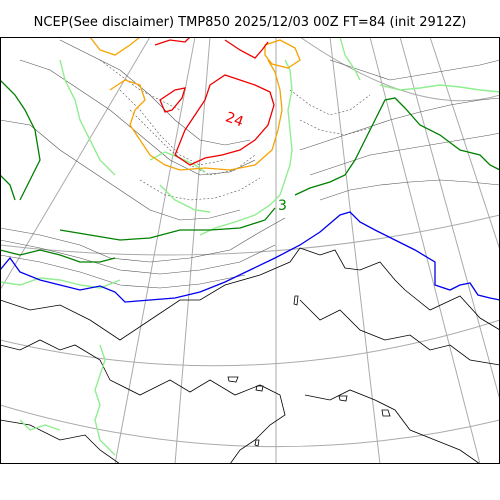 The width and height of the screenshot is (500, 500). What do you see at coordinates (282, 206) in the screenshot?
I see `label-east-green: 3` at bounding box center [282, 206].